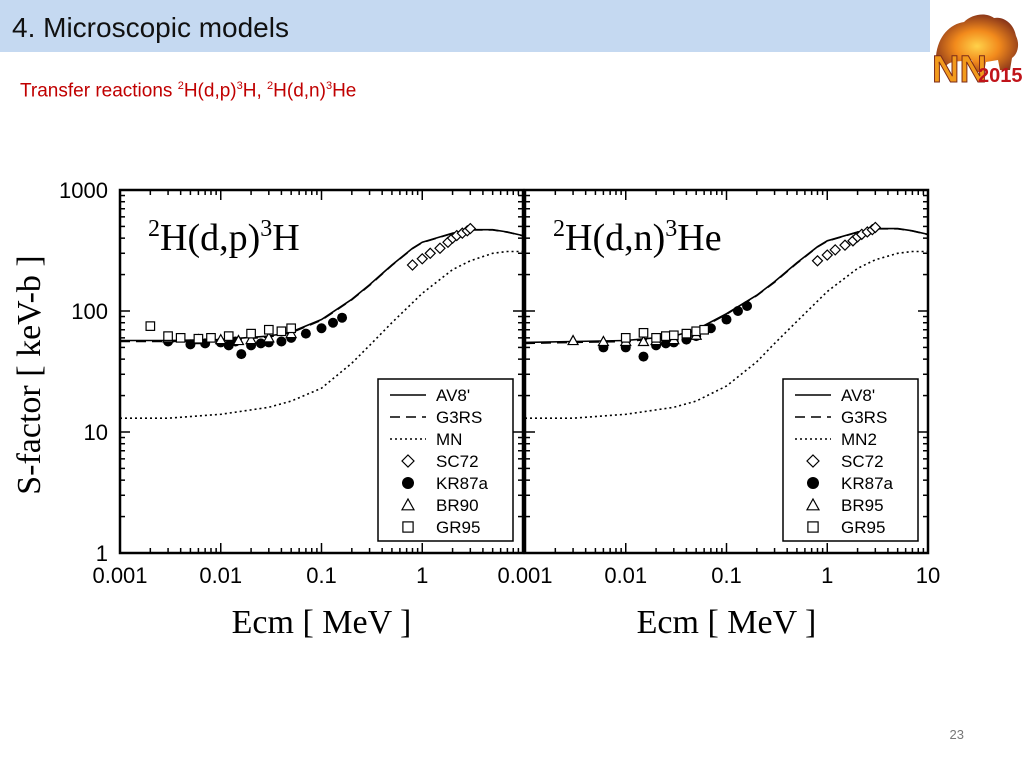 The width and height of the screenshot is (1024, 768). I want to click on legend-entry-label: MN, so click(449, 439).